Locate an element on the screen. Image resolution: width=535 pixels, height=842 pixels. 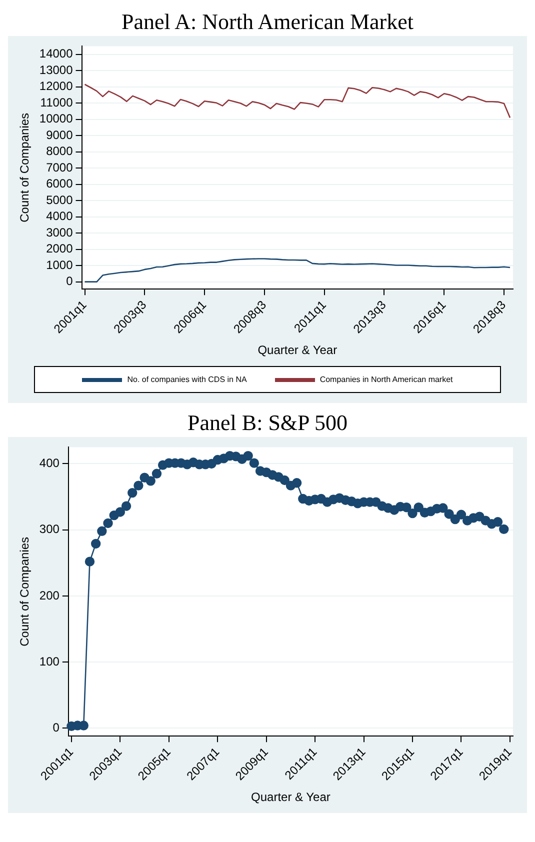
y-tick-label: 10000 is located at coordinates (56, 119).